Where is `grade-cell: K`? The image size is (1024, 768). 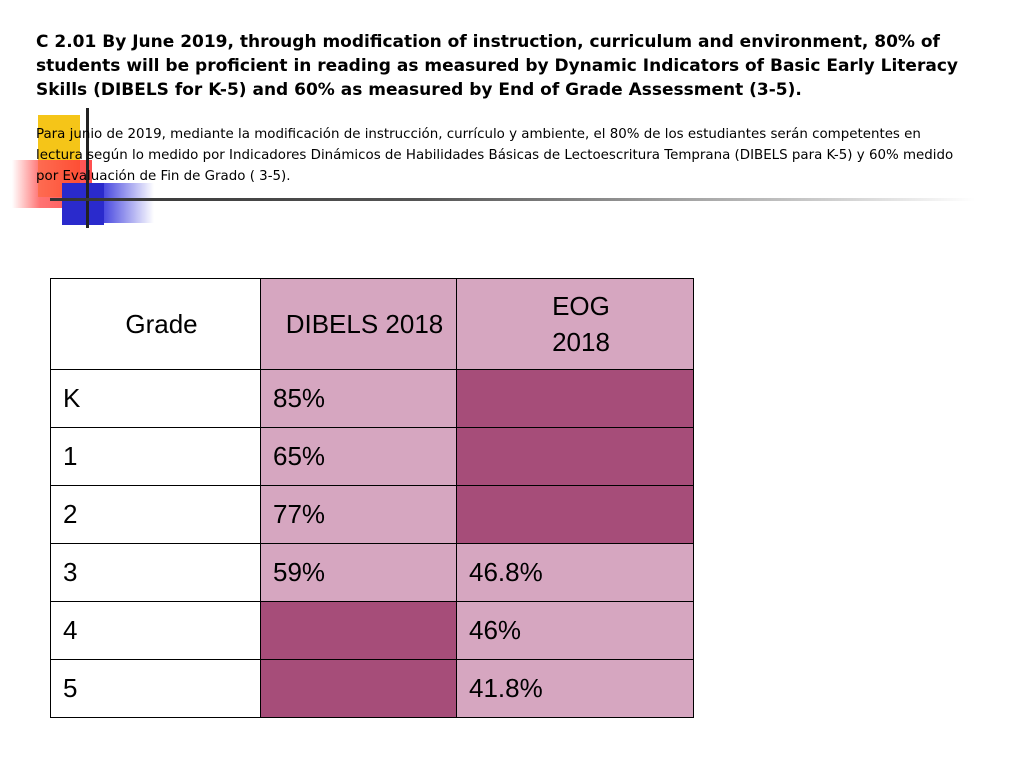 grade-cell: K is located at coordinates (155, 398).